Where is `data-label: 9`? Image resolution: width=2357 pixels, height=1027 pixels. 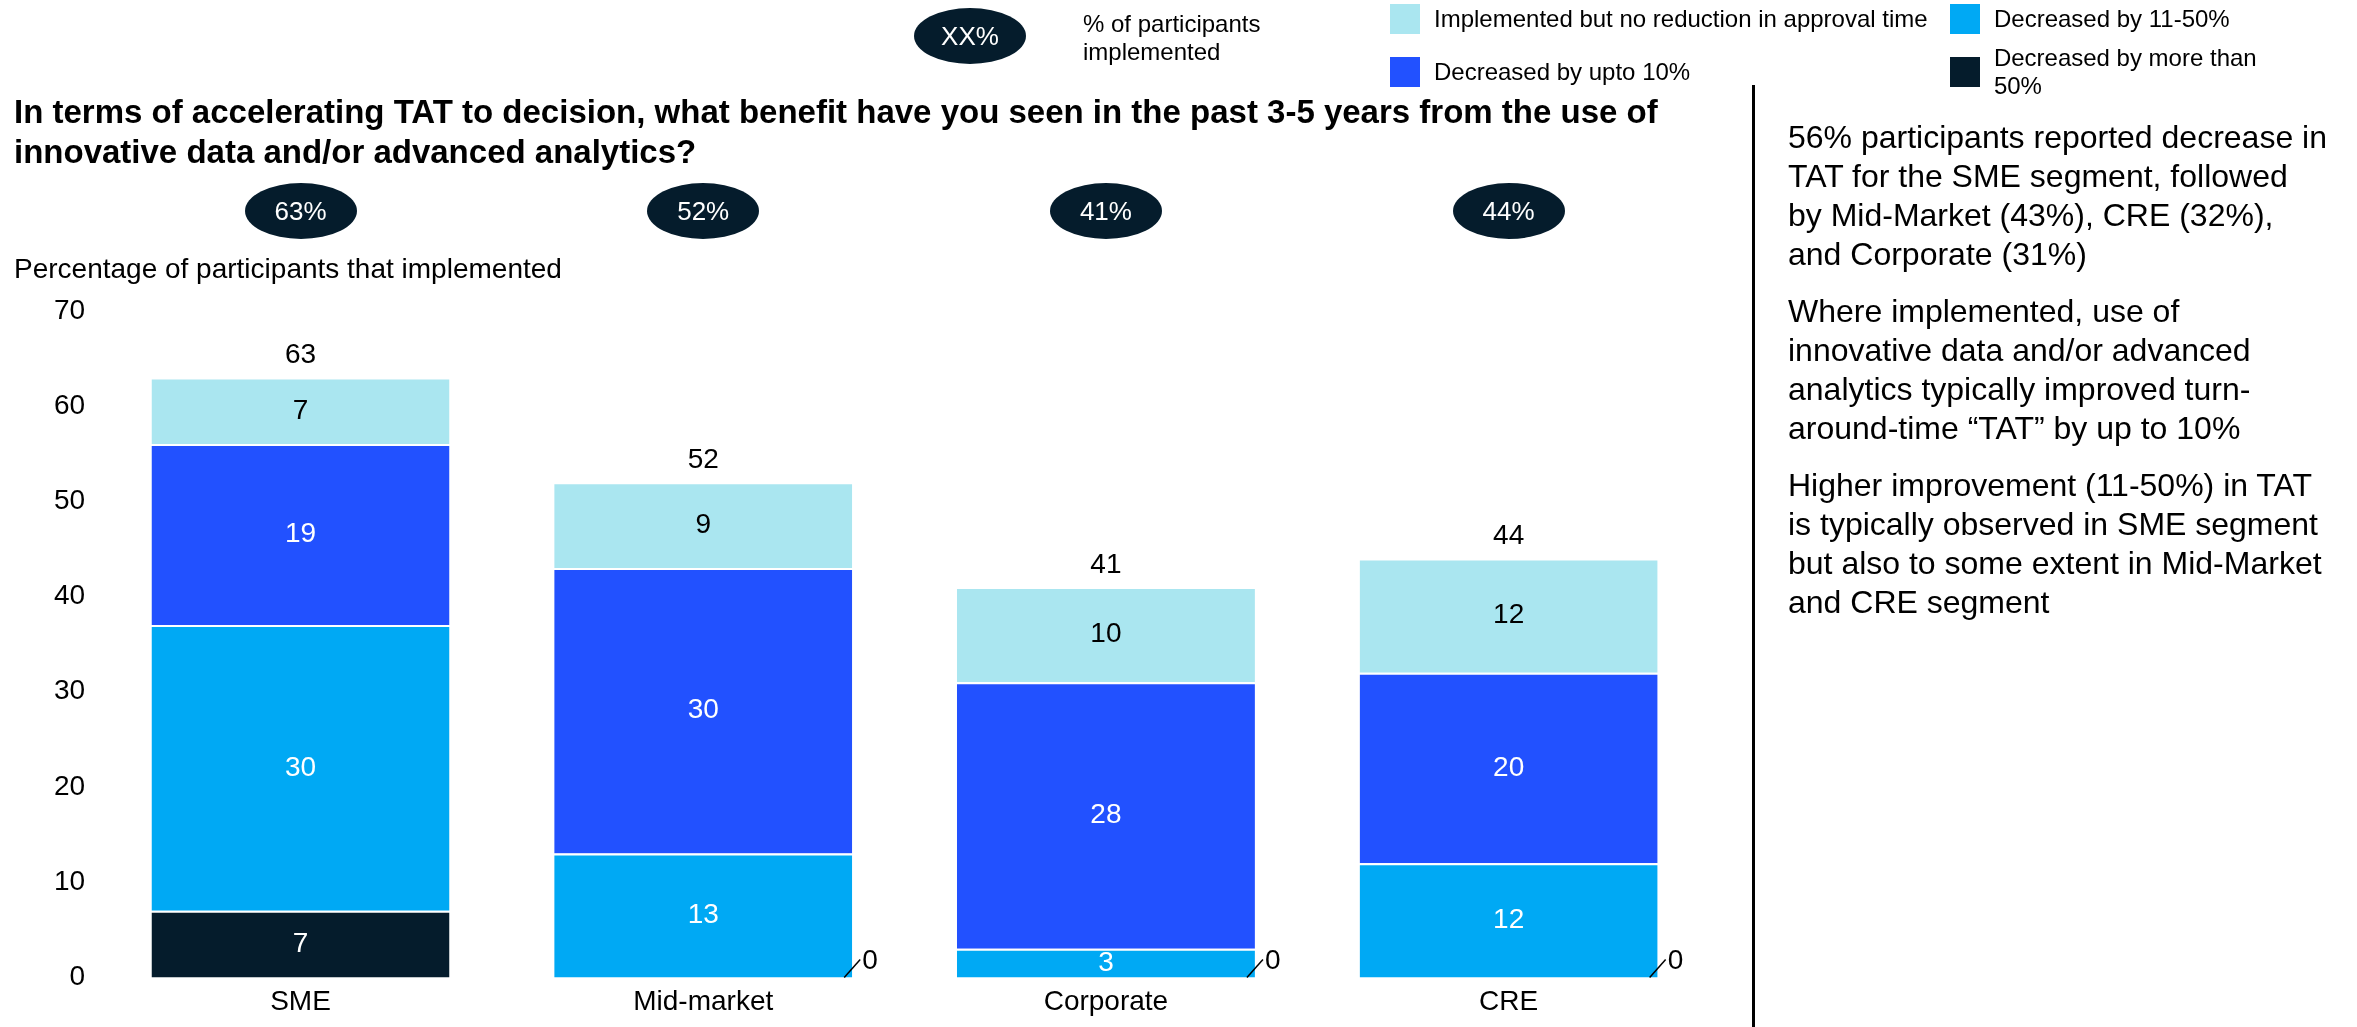 data-label: 9 is located at coordinates (703, 523).